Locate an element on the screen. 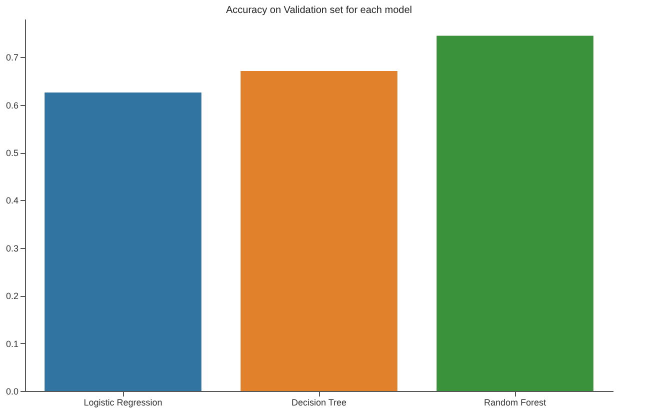 The image size is (653, 412). y-tick-label: 0.7 is located at coordinates (12, 57).